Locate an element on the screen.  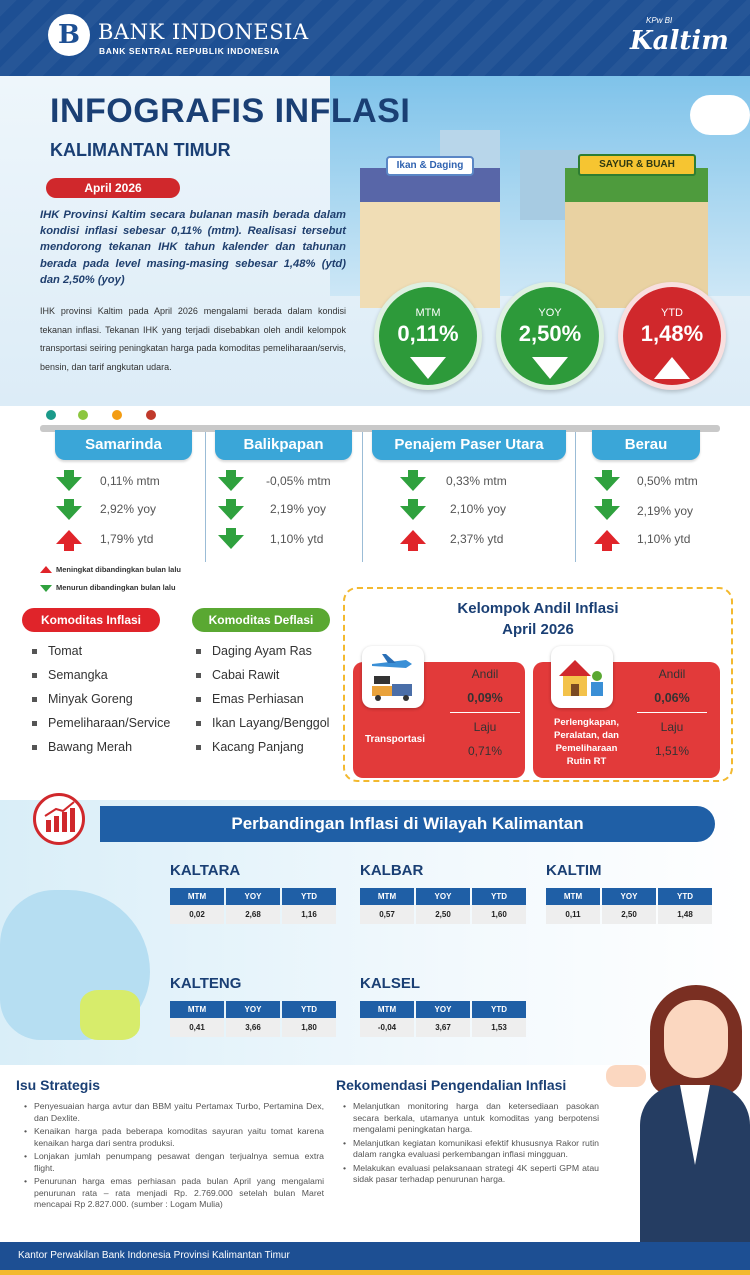
bar-chart-icon is located at coordinates (59, 819).